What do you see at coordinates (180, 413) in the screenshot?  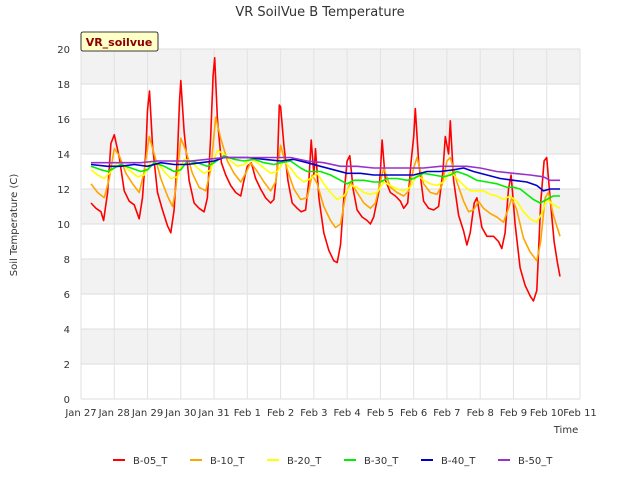 I see `x-tick-label: Jan 30` at bounding box center [180, 413].